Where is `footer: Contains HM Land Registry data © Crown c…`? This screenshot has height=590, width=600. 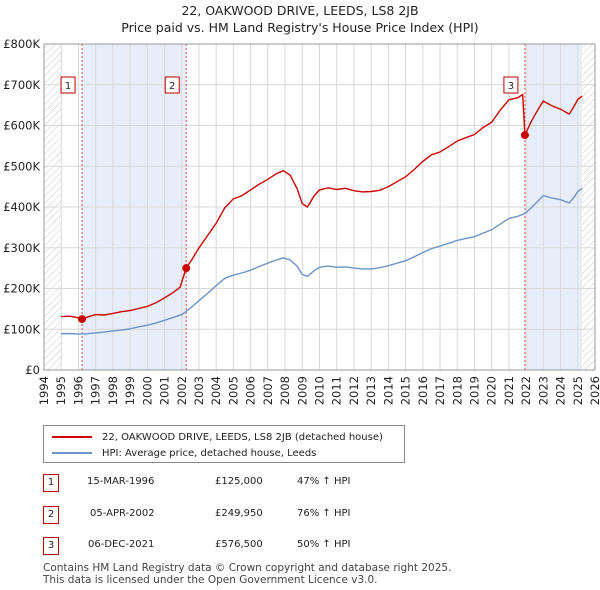
footer: Contains HM Land Registry data © Crown c… is located at coordinates (247, 574).